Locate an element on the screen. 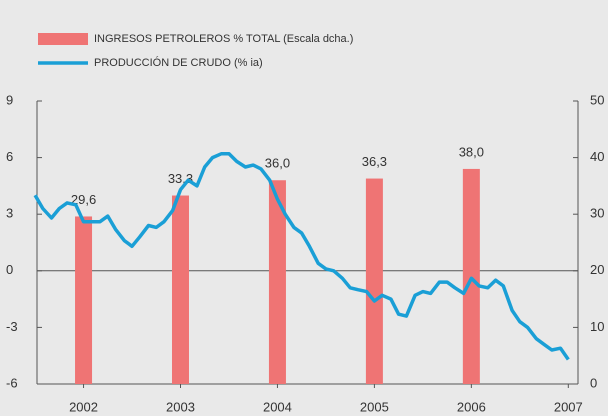 Image resolution: width=608 pixels, height=416 pixels. legend-label: PRODUCCIÓN DE CRUDO (% ia) is located at coordinates (178, 62).